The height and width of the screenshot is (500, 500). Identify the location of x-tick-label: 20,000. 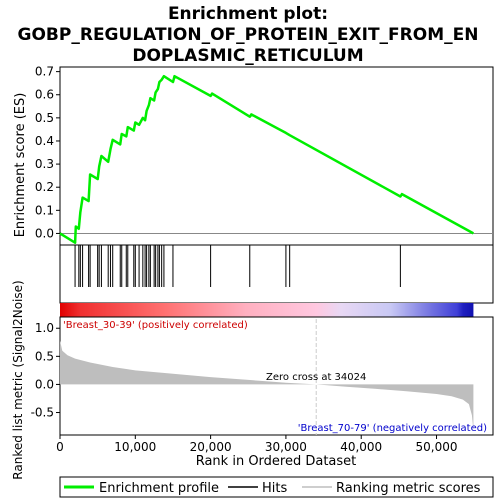
(211, 447).